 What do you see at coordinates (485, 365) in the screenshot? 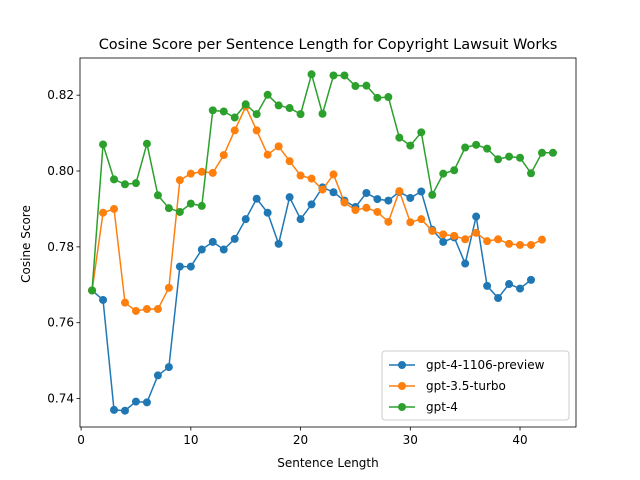
I see `legend-label: gpt-4-1106-preview` at bounding box center [485, 365].